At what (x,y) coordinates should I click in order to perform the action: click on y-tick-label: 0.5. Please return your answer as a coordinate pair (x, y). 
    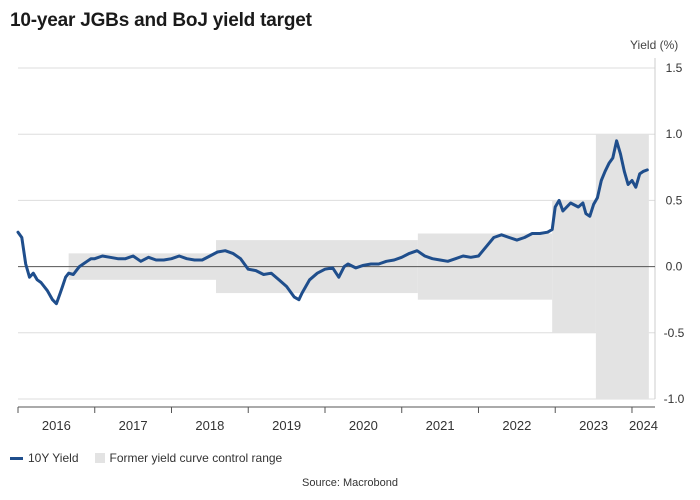
    Looking at the image, I should click on (674, 200).